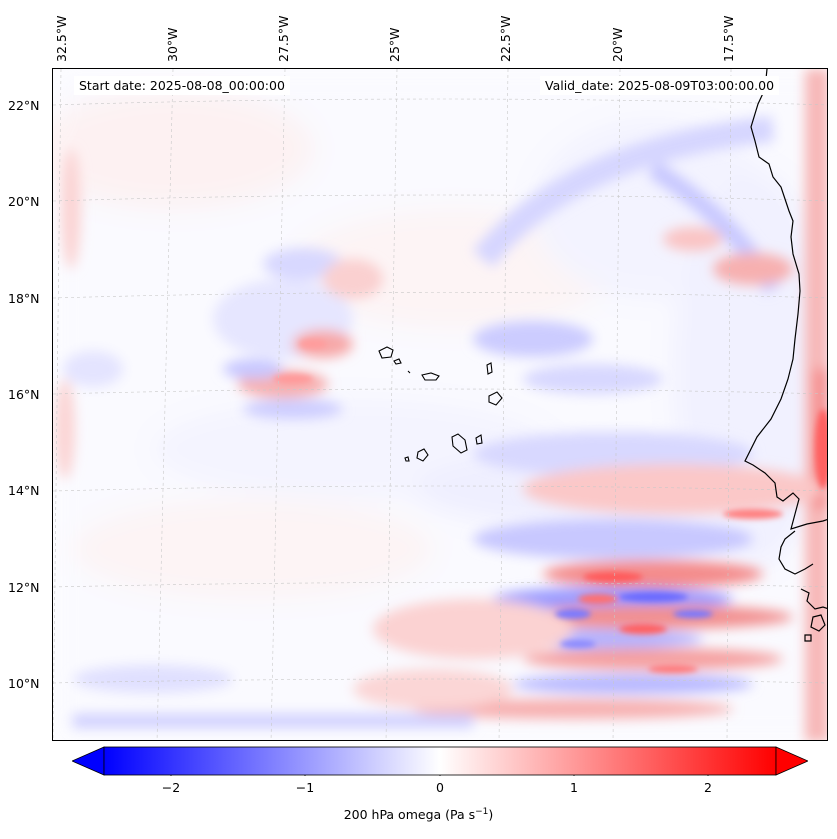  What do you see at coordinates (24, 298) in the screenshot?
I see `lat-label-18n: 18°N` at bounding box center [24, 298].